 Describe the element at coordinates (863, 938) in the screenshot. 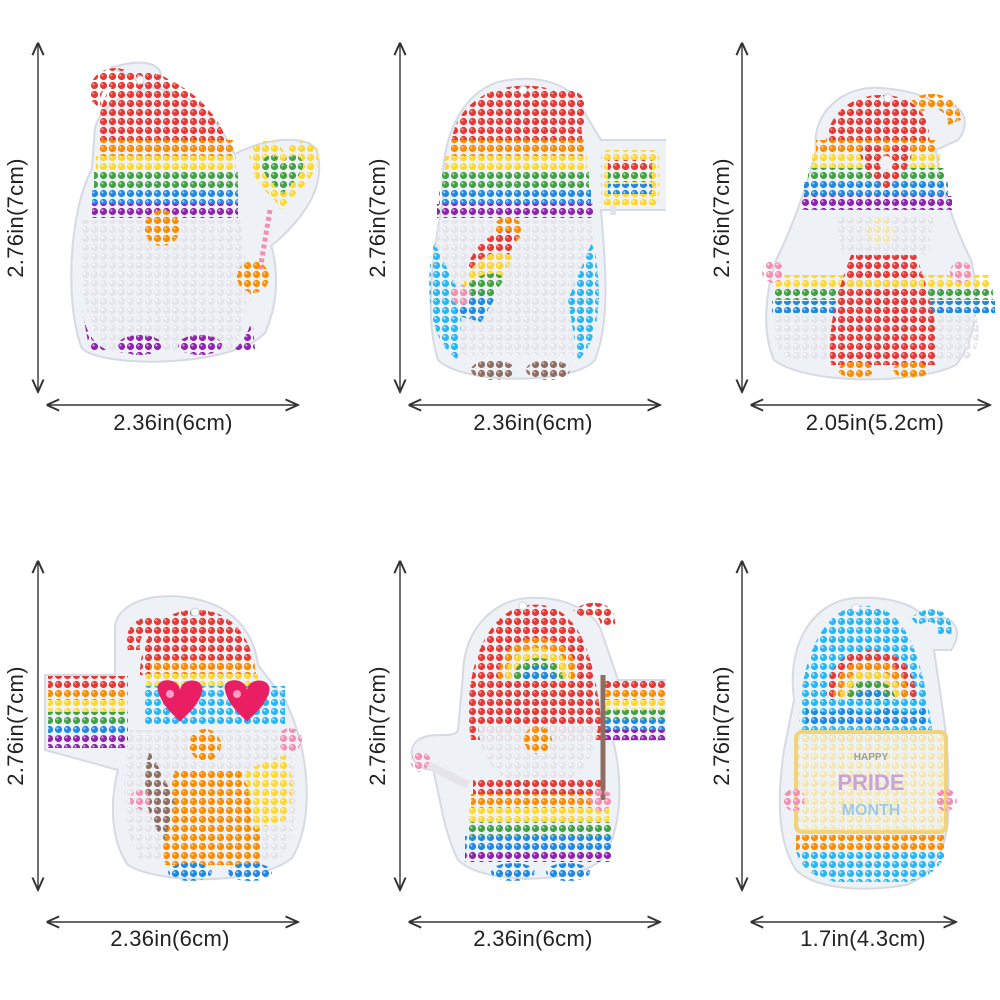

I see `width-dimension-label: 1.7in(4.3cm)` at that location.